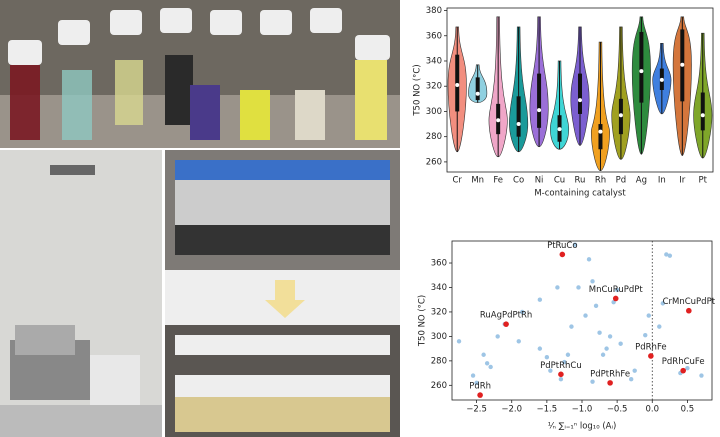  What do you see at coordinates (480, 387) in the screenshot?
I see `point-label: PdRh` at bounding box center [480, 387].